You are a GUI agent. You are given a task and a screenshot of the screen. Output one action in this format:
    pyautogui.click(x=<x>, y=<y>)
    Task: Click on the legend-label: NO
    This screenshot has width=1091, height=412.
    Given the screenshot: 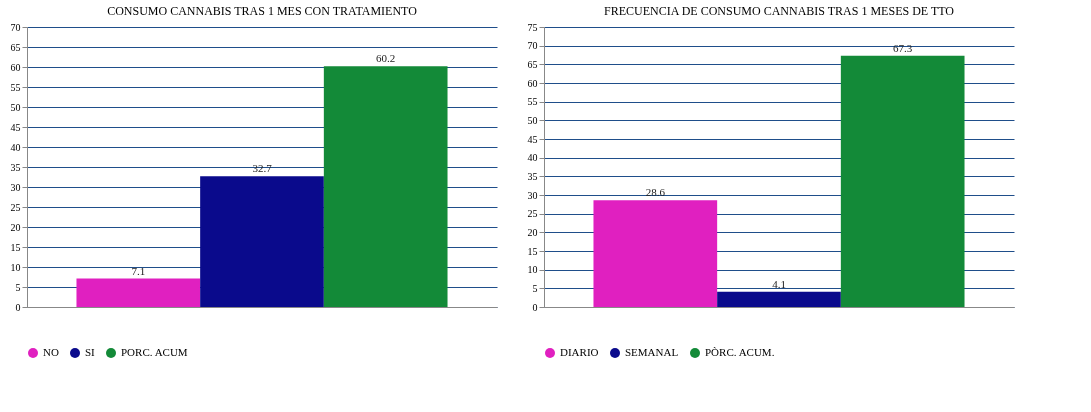 What is the action you would take?
    pyautogui.click(x=51, y=352)
    